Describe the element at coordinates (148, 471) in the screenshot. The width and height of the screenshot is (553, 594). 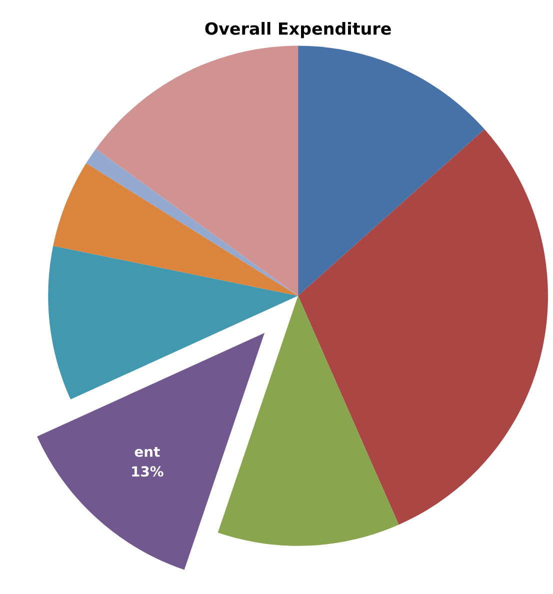
I see `data-label: 13%` at that location.